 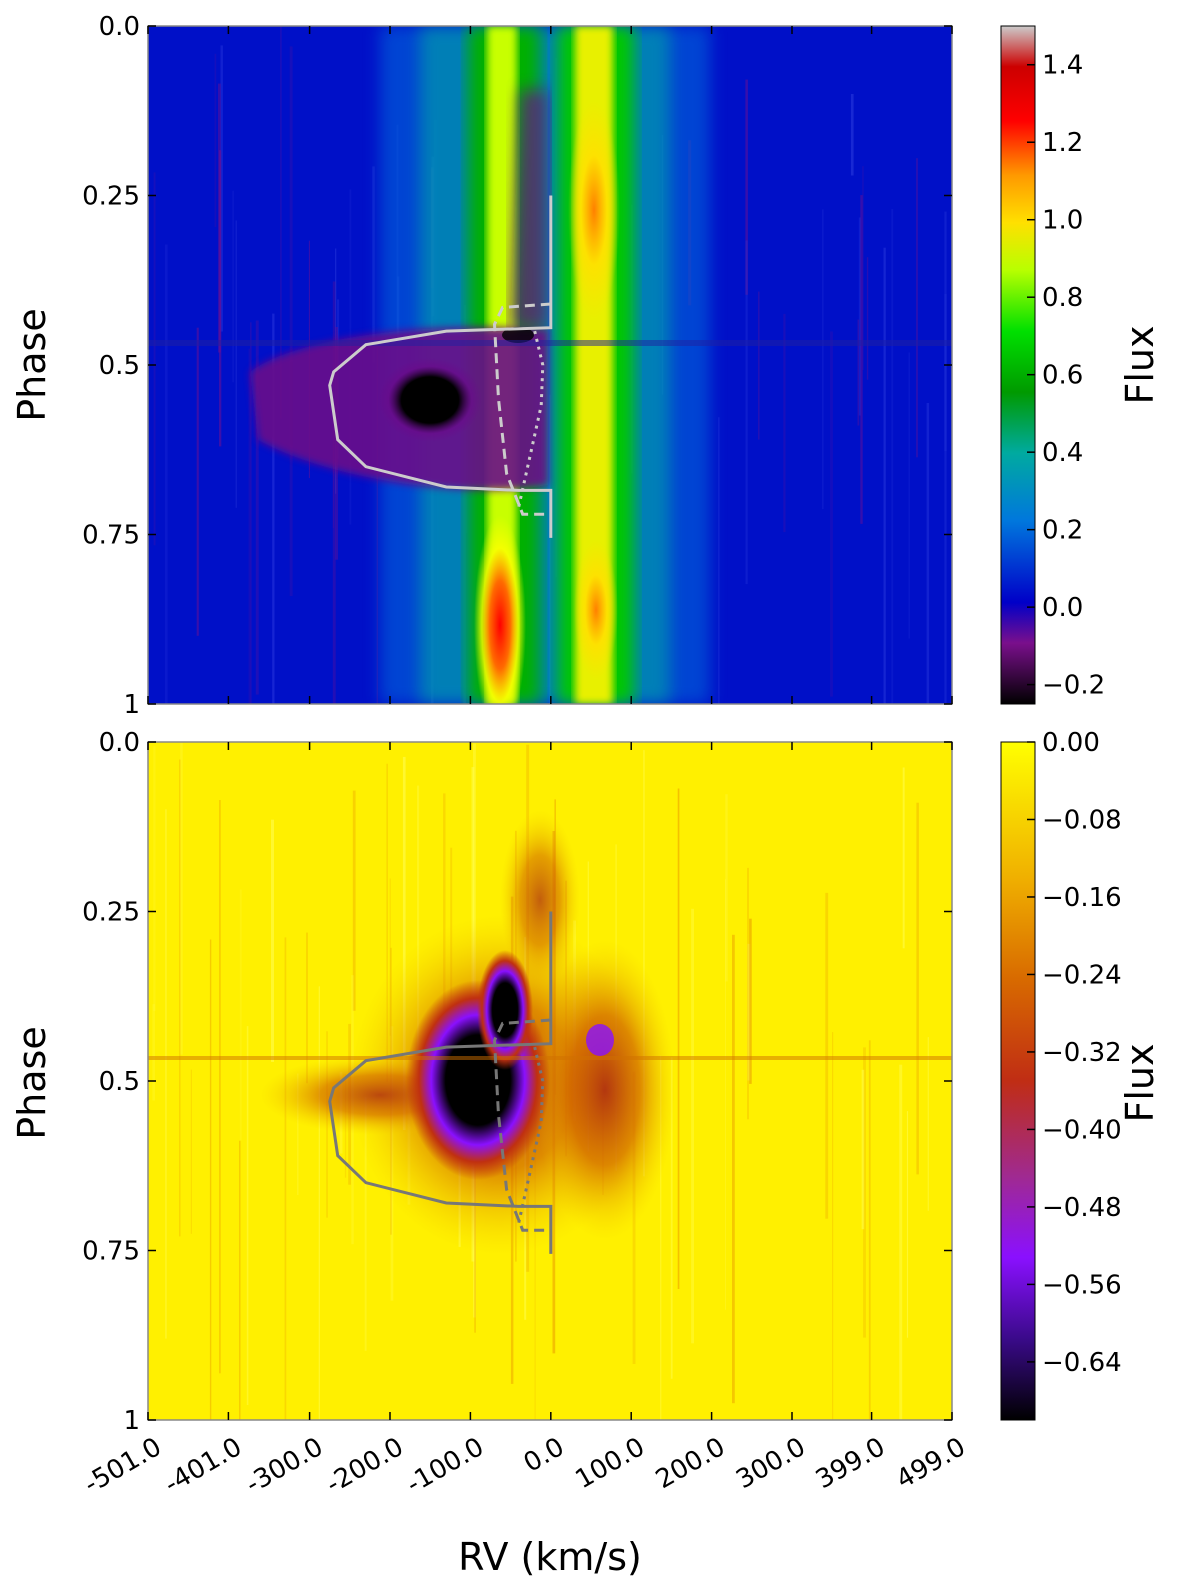 I want to click on y-tick-label: 0.75, so click(x=111, y=1252).